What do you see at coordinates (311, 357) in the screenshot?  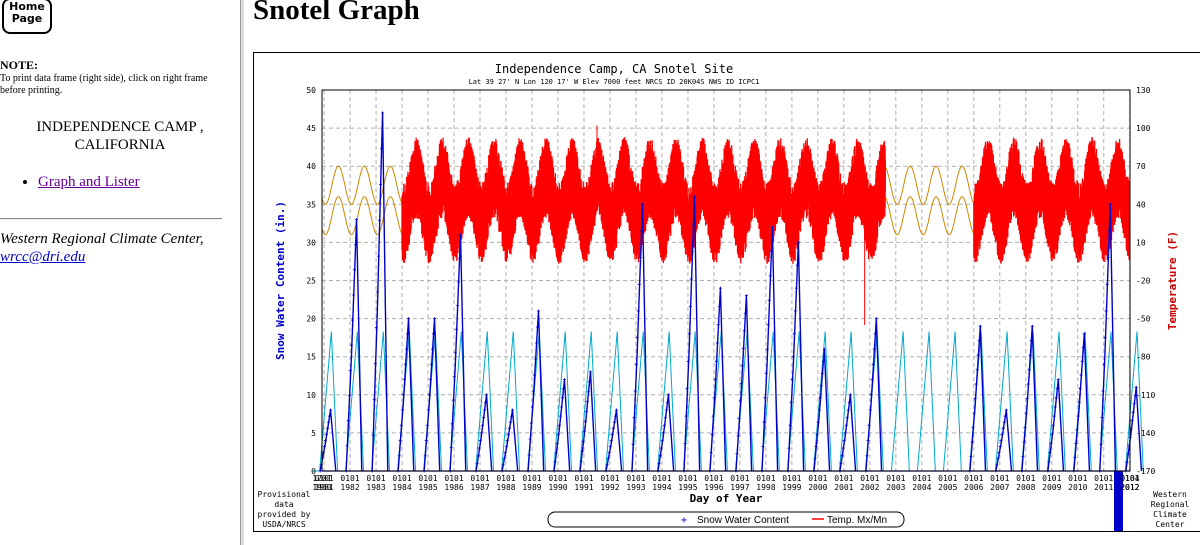 I see `y-tick-label: 15` at bounding box center [311, 357].